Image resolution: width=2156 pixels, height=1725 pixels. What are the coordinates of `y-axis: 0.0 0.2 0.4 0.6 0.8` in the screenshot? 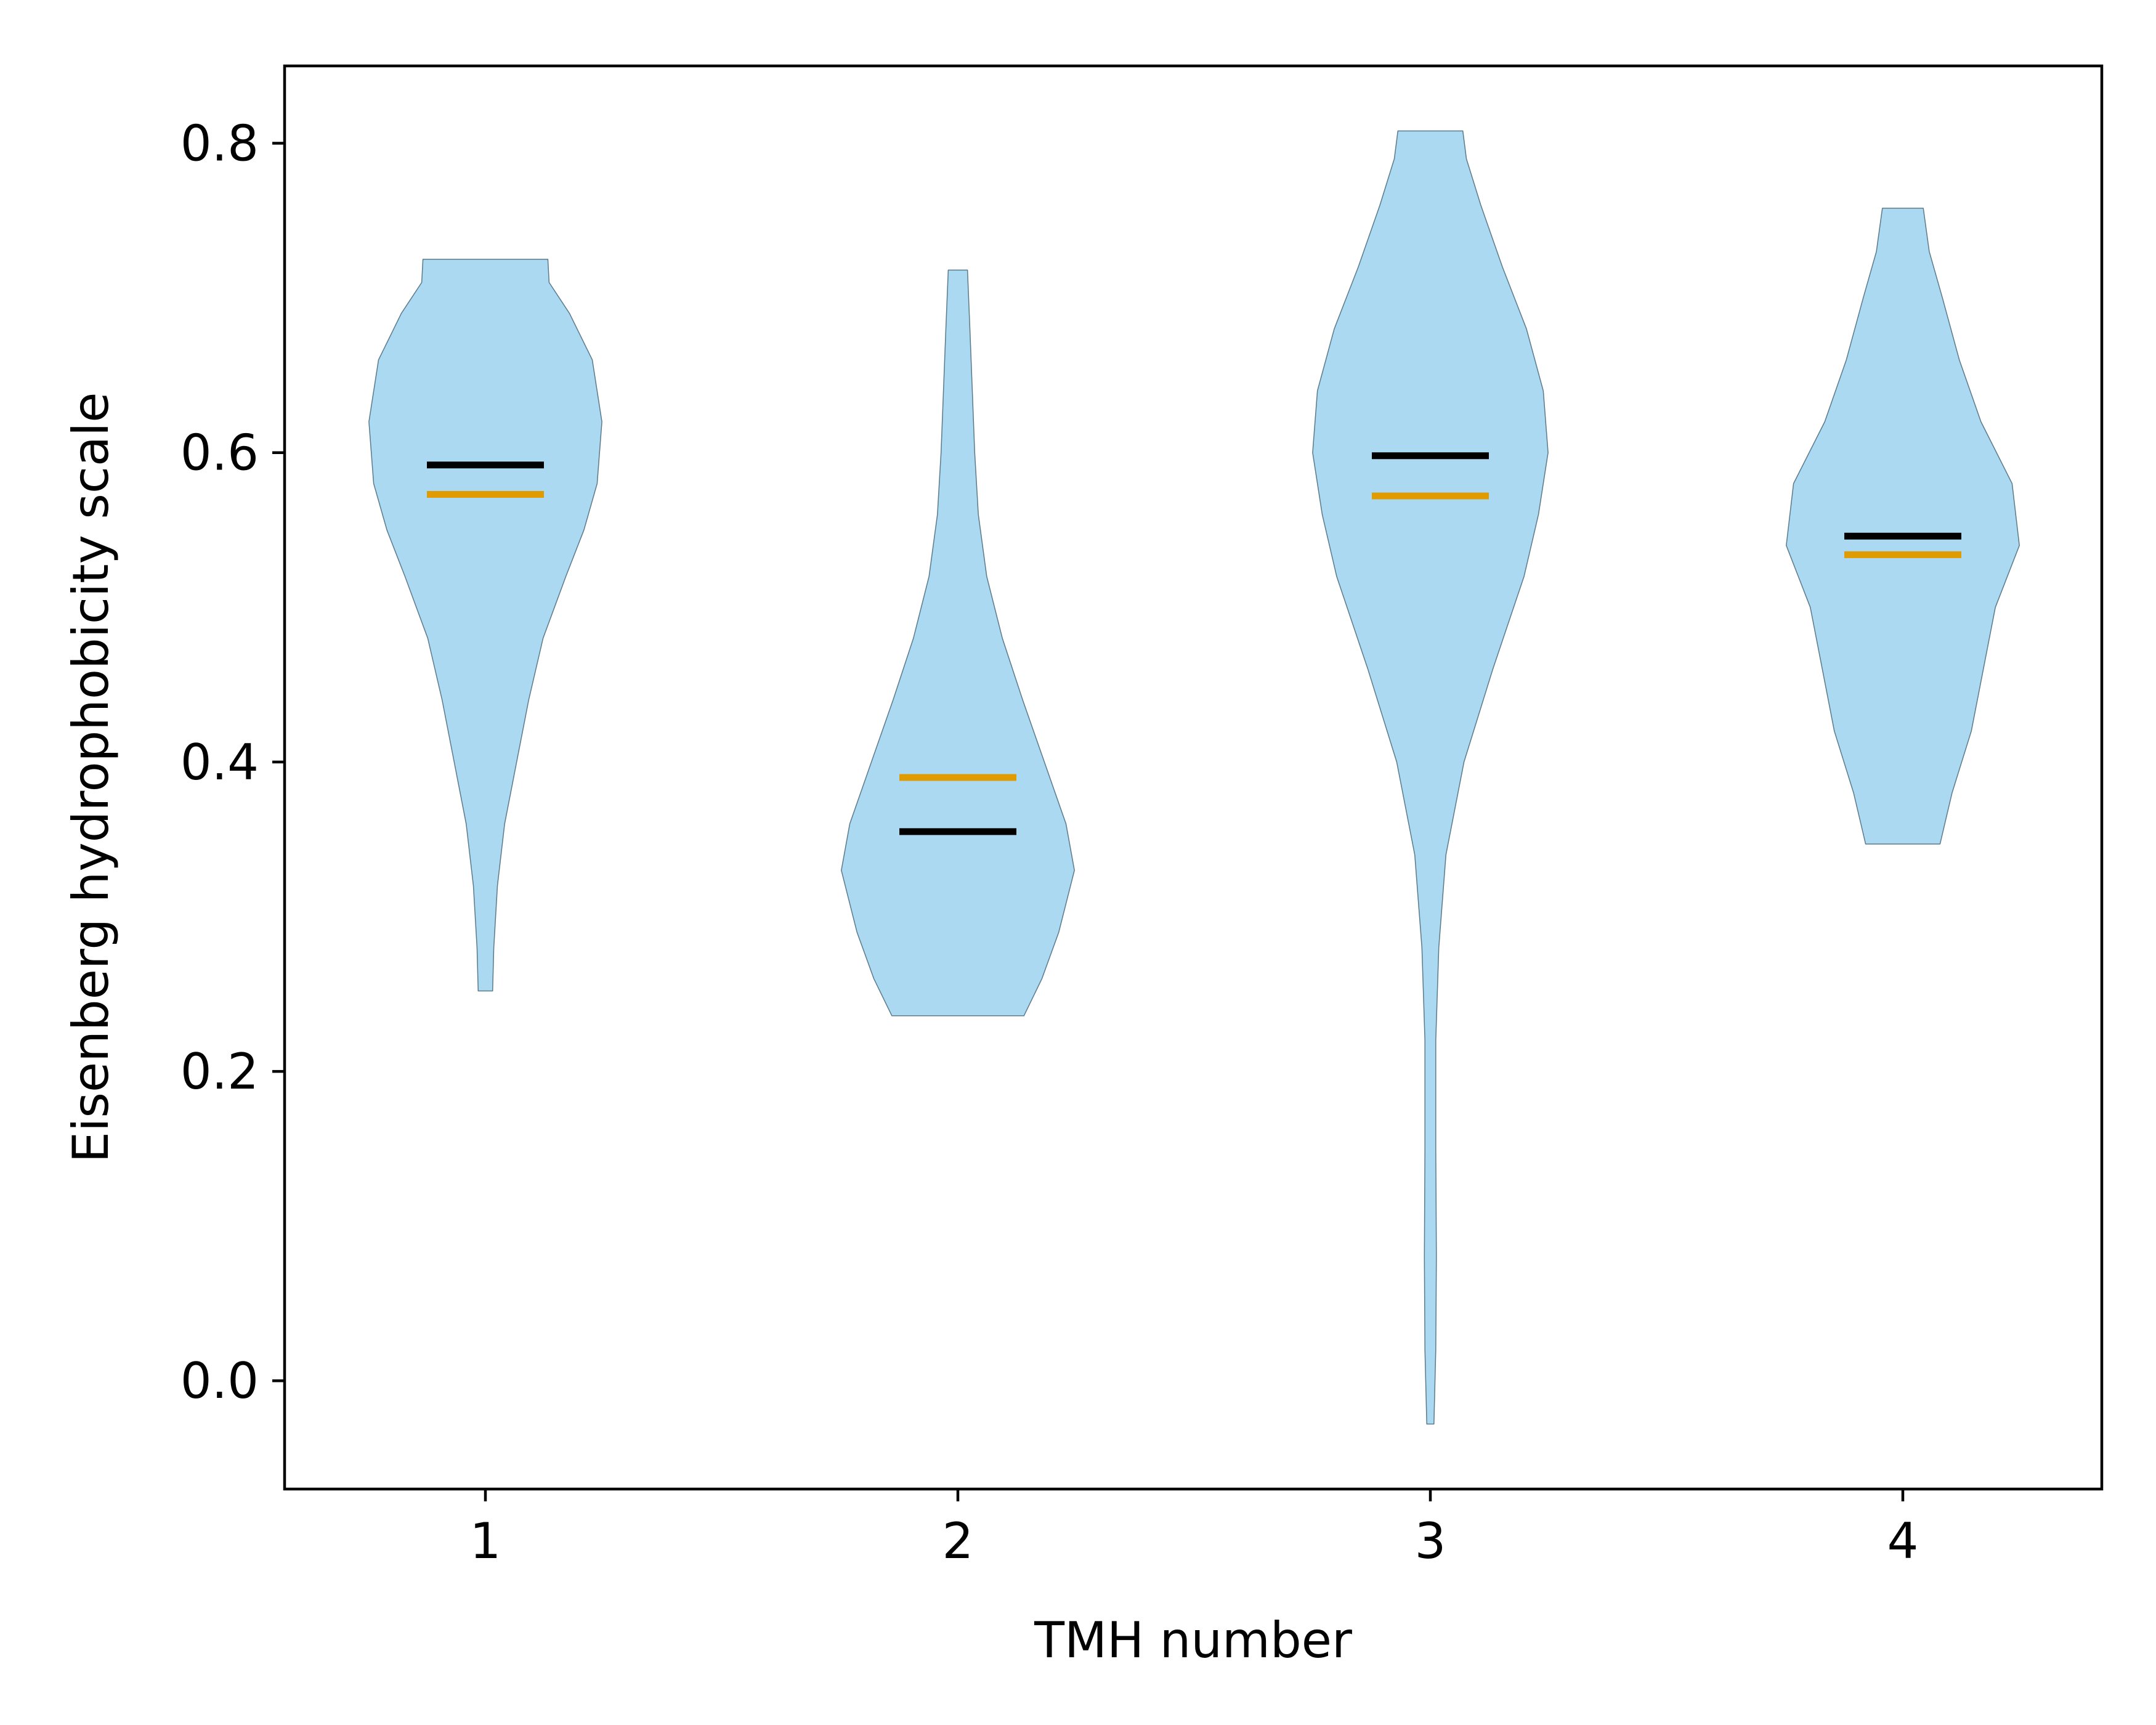 It's located at (232, 763).